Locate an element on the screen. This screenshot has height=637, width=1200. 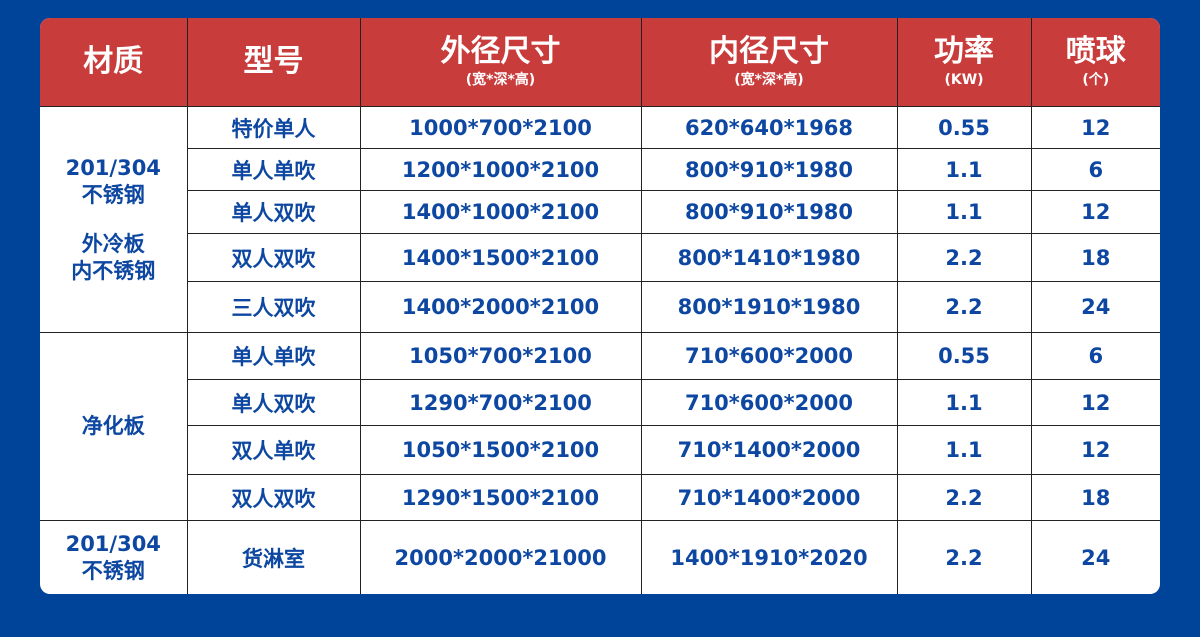
model-cell: 货淋室 is located at coordinates (273, 557).